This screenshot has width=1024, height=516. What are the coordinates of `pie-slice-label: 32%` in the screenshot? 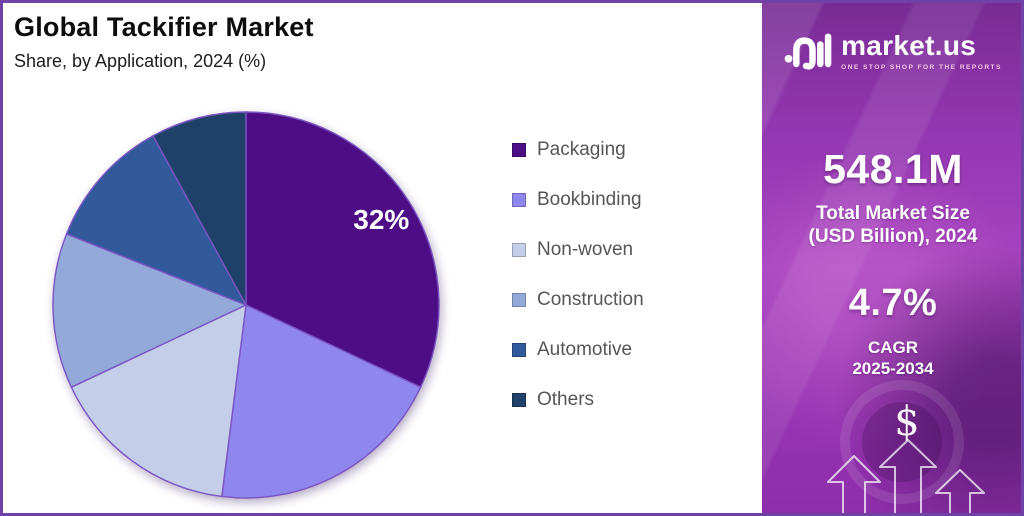 It's located at (381, 219).